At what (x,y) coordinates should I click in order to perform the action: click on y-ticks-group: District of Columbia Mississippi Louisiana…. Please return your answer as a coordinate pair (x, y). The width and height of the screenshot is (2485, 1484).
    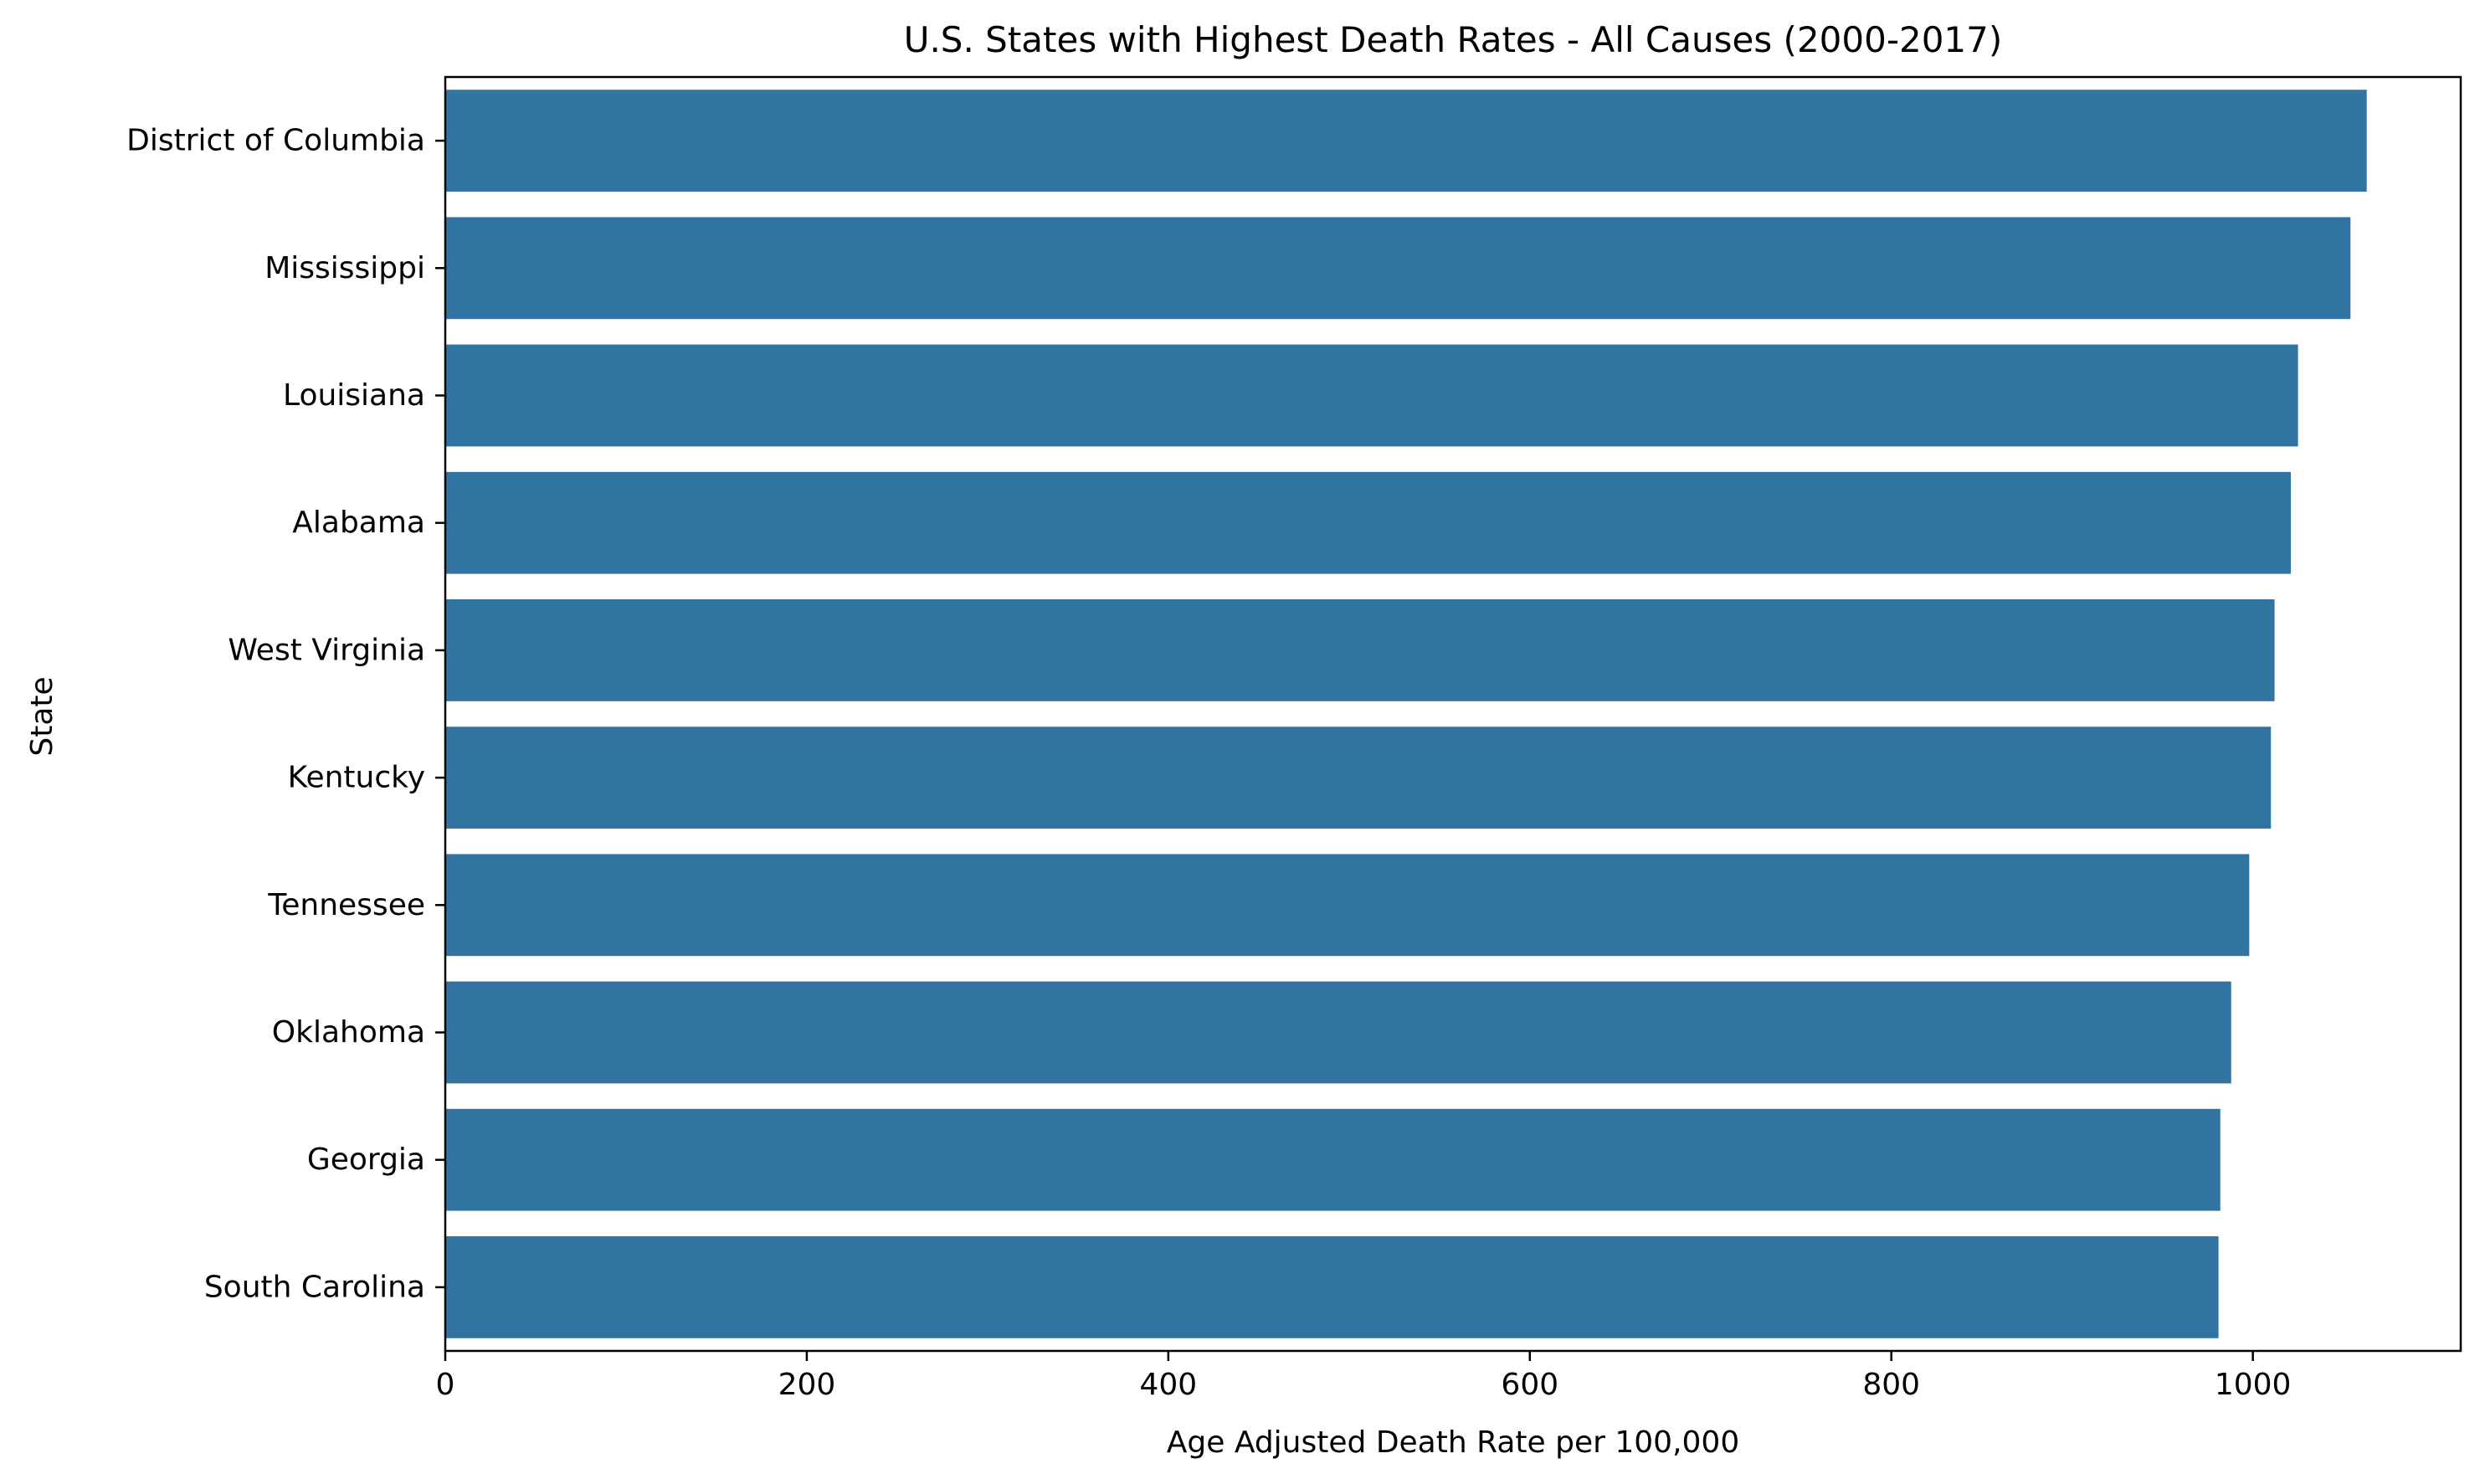
    Looking at the image, I should click on (285, 714).